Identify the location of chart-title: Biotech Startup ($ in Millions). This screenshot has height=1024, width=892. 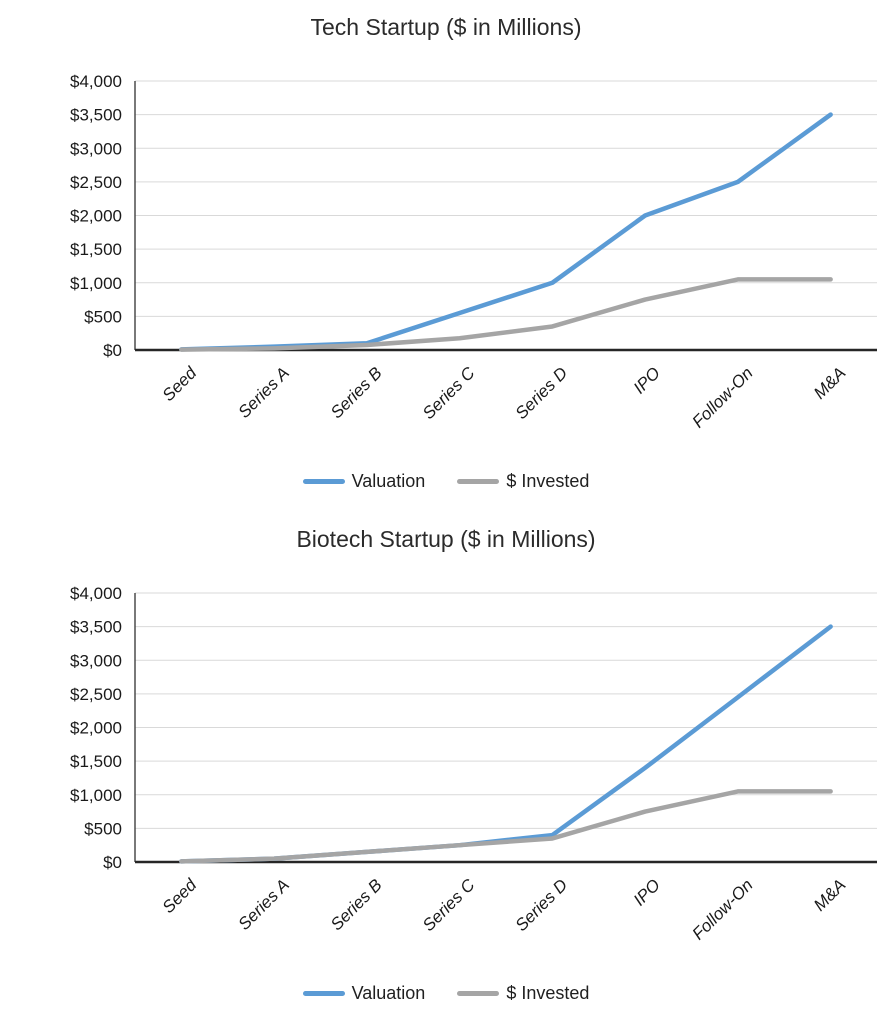
(446, 539).